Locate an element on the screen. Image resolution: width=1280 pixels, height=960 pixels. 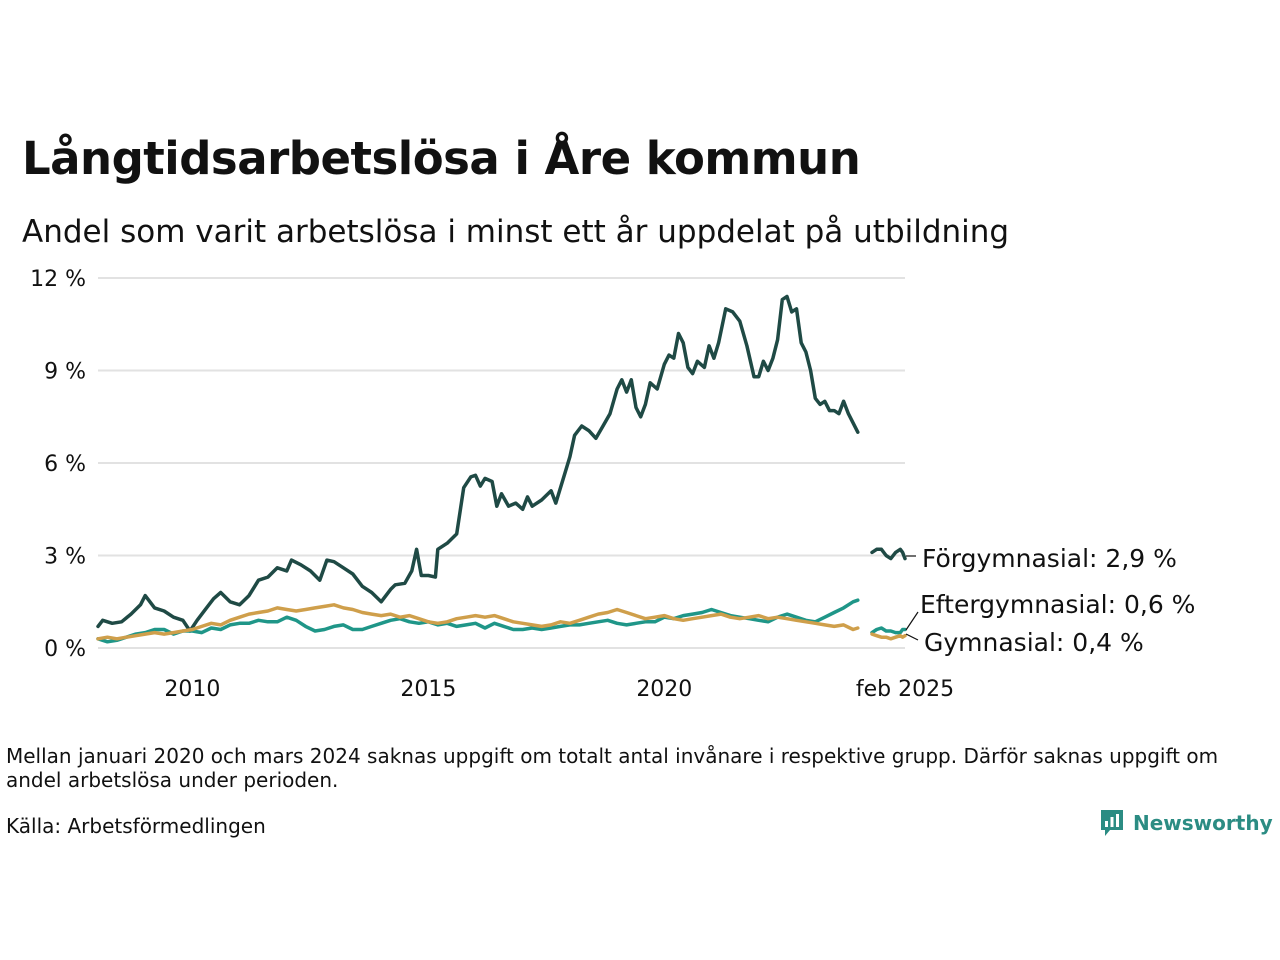
series-label-gymnasial: Gymnasial: 0,4 % is located at coordinates (1034, 642).